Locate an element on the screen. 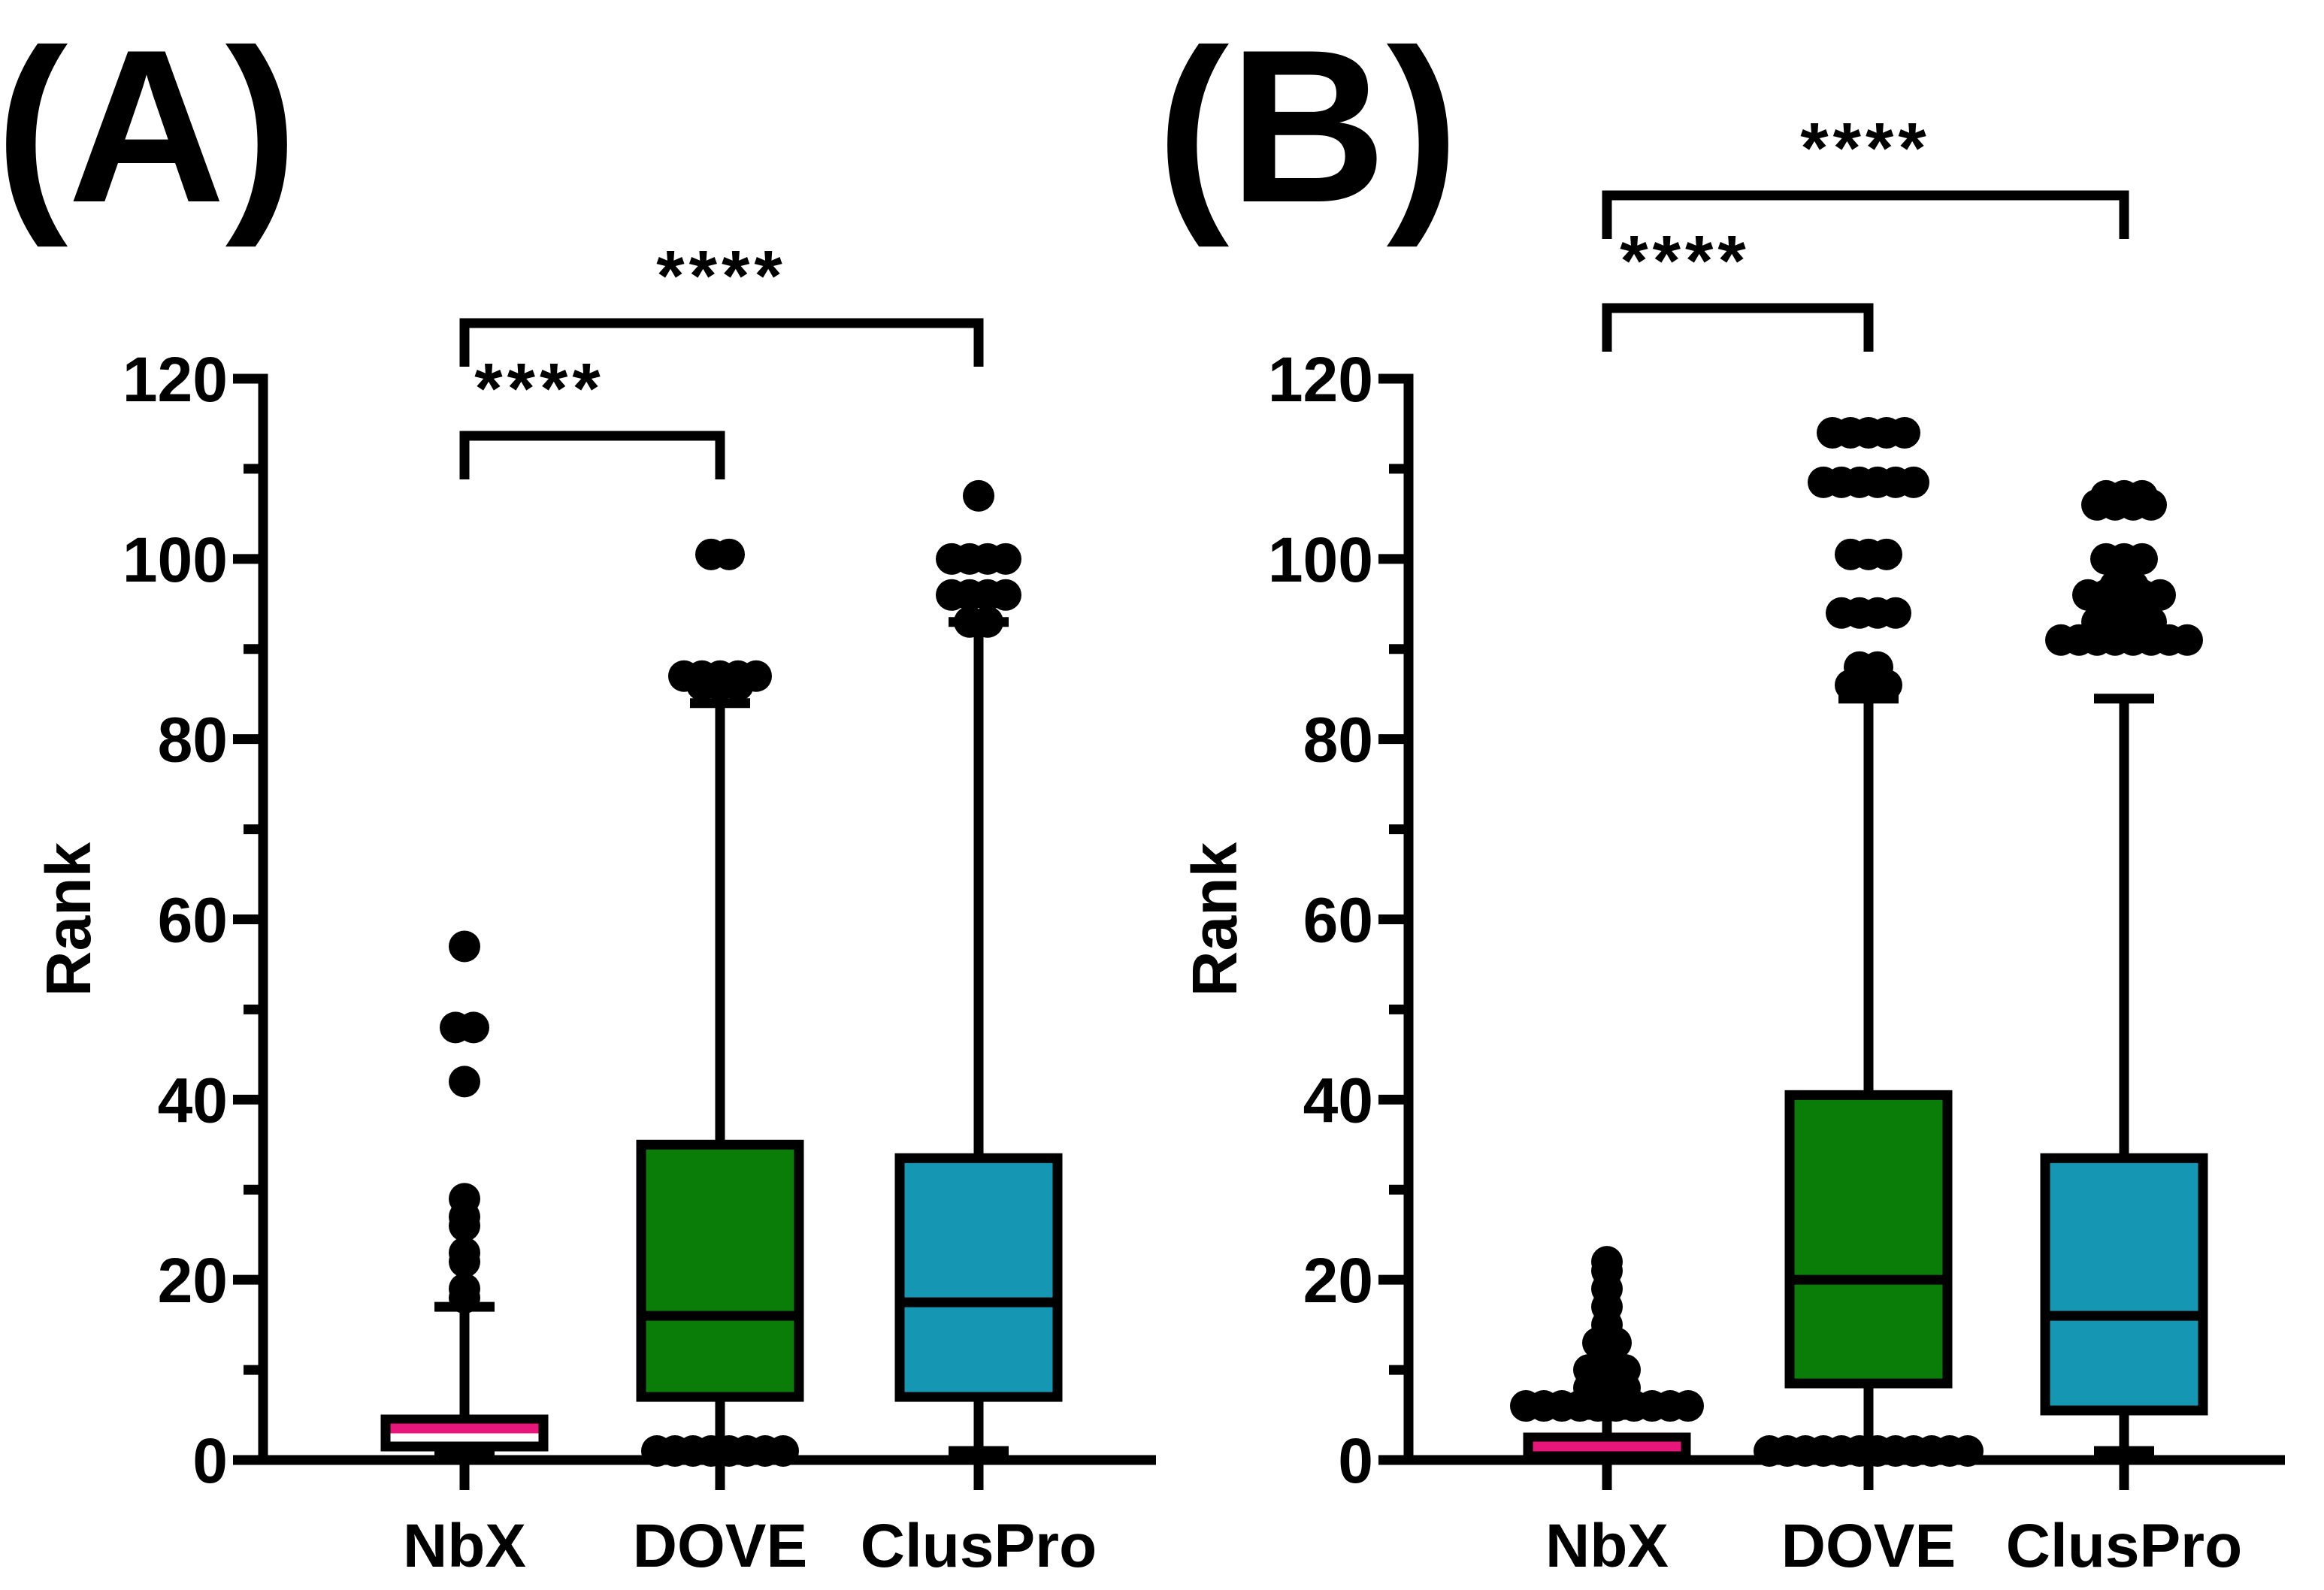  panel-label: (B) is located at coordinates (1309, 127).